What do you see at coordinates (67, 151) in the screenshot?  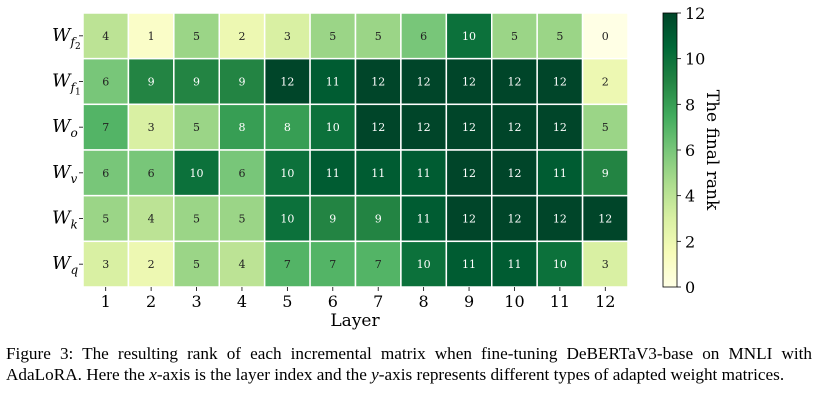 I see `y-axis-labels: Wf2 Wf1 Wo Wv Wk Wq` at bounding box center [67, 151].